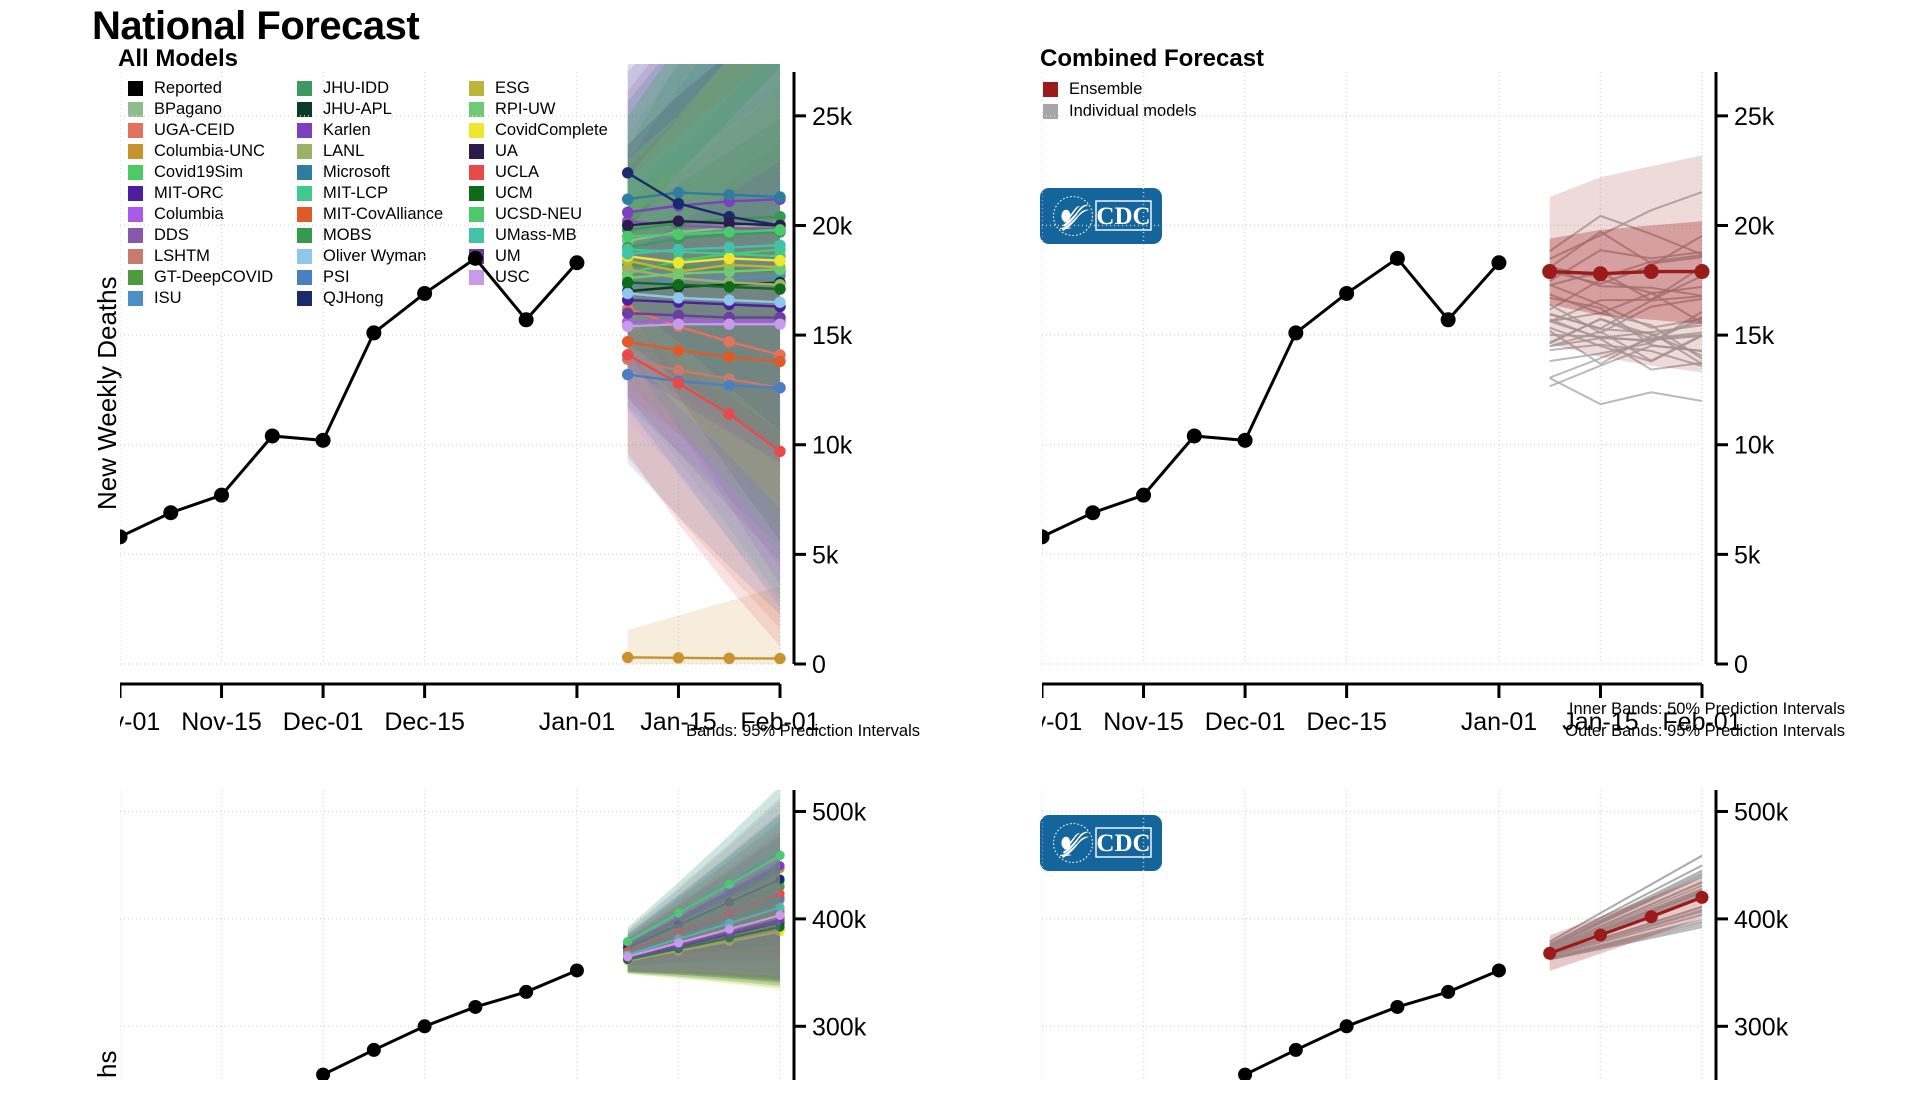  What do you see at coordinates (107, 1064) in the screenshot?
I see `y-axis-label-bottom: hs` at bounding box center [107, 1064].